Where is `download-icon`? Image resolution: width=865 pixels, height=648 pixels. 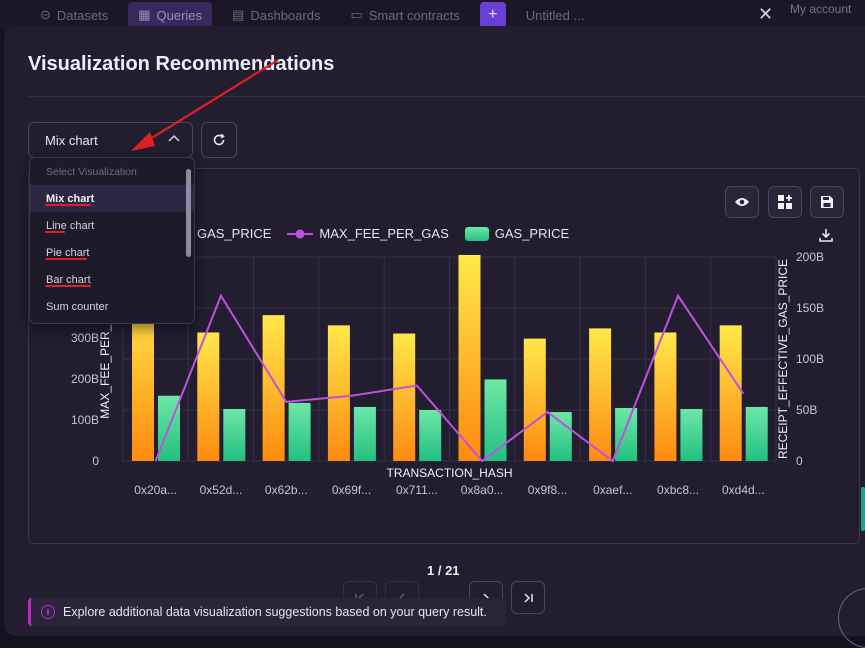
download-icon is located at coordinates (826, 235).